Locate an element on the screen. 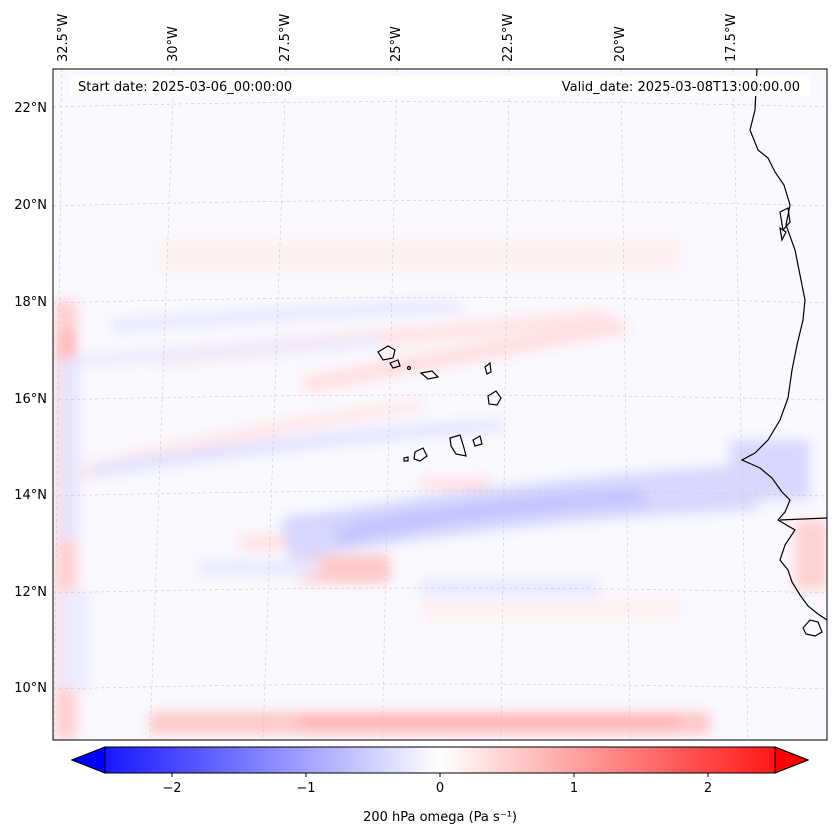 This screenshot has height=839, width=837. lon-label: 25°W is located at coordinates (396, 44).